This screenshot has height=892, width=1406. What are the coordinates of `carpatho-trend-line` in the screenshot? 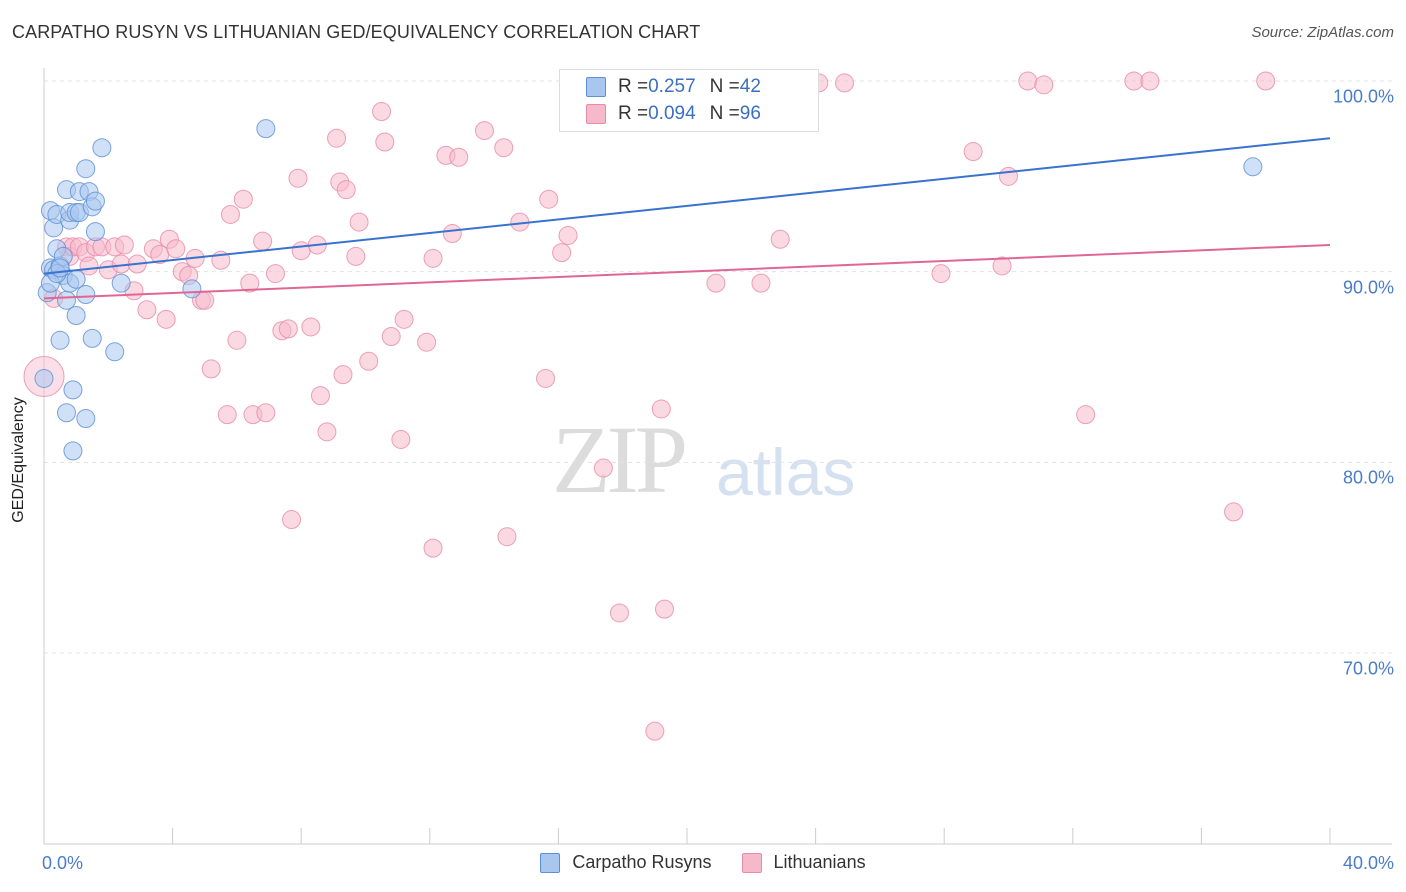 It's located at (687, 206).